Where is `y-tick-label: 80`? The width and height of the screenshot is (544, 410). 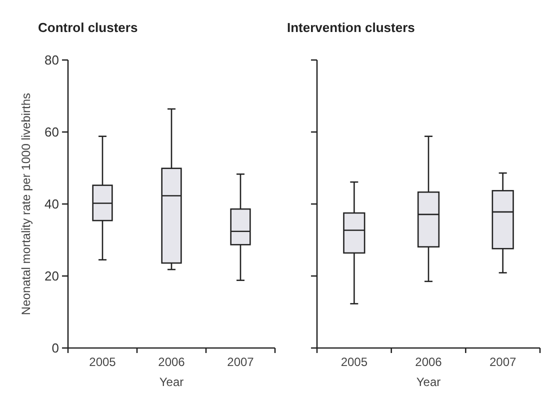 y-tick-label: 80 is located at coordinates (51, 60).